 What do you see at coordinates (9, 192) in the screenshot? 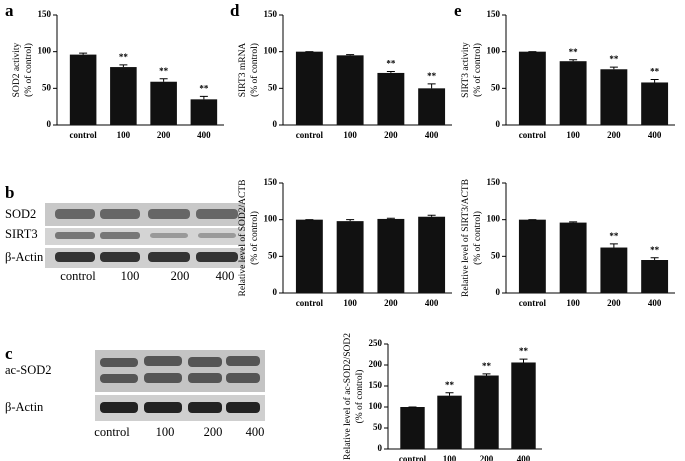
I see `panel-label: b` at bounding box center [9, 192].